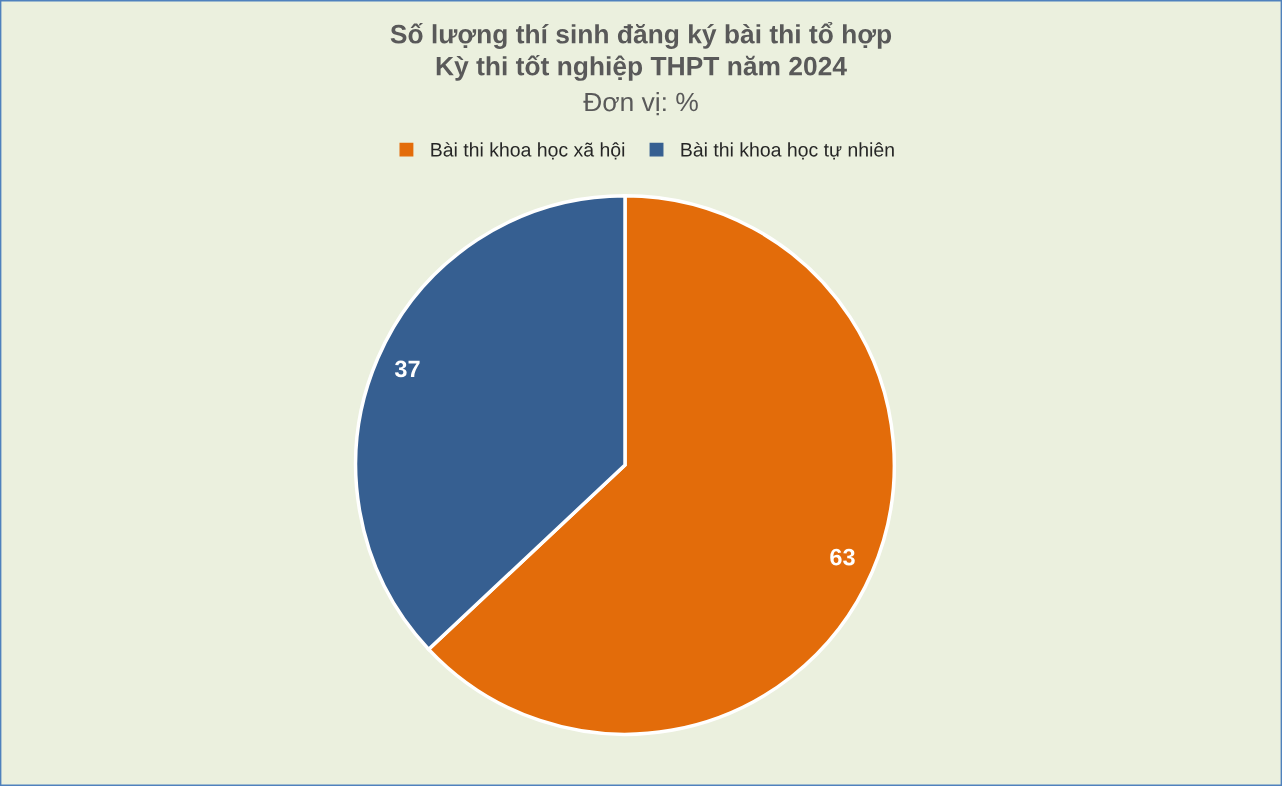 This screenshot has width=1282, height=786. I want to click on chart-subtitle: Đơn vị: %, so click(640, 104).